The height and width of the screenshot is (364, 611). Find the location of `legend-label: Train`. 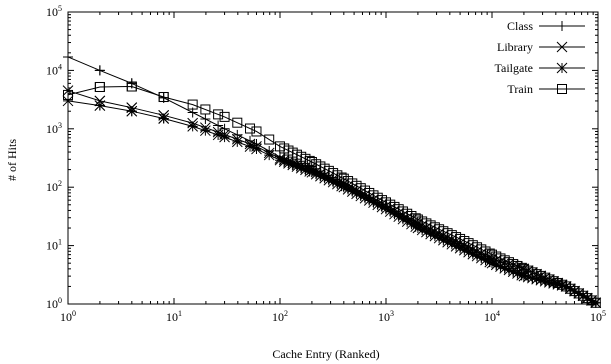

legend-label: Train is located at coordinates (520, 89).